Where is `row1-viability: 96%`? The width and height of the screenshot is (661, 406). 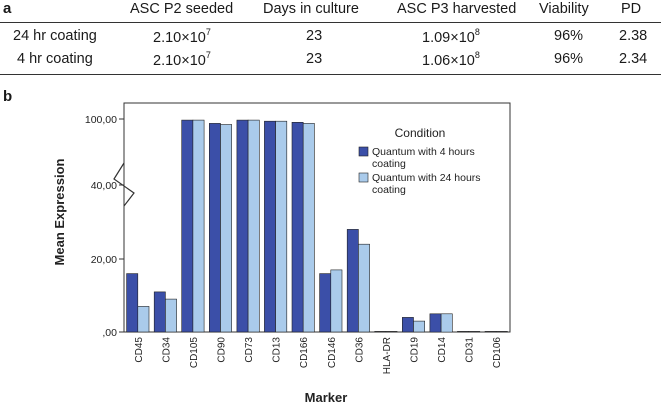 row1-viability: 96% is located at coordinates (569, 36).